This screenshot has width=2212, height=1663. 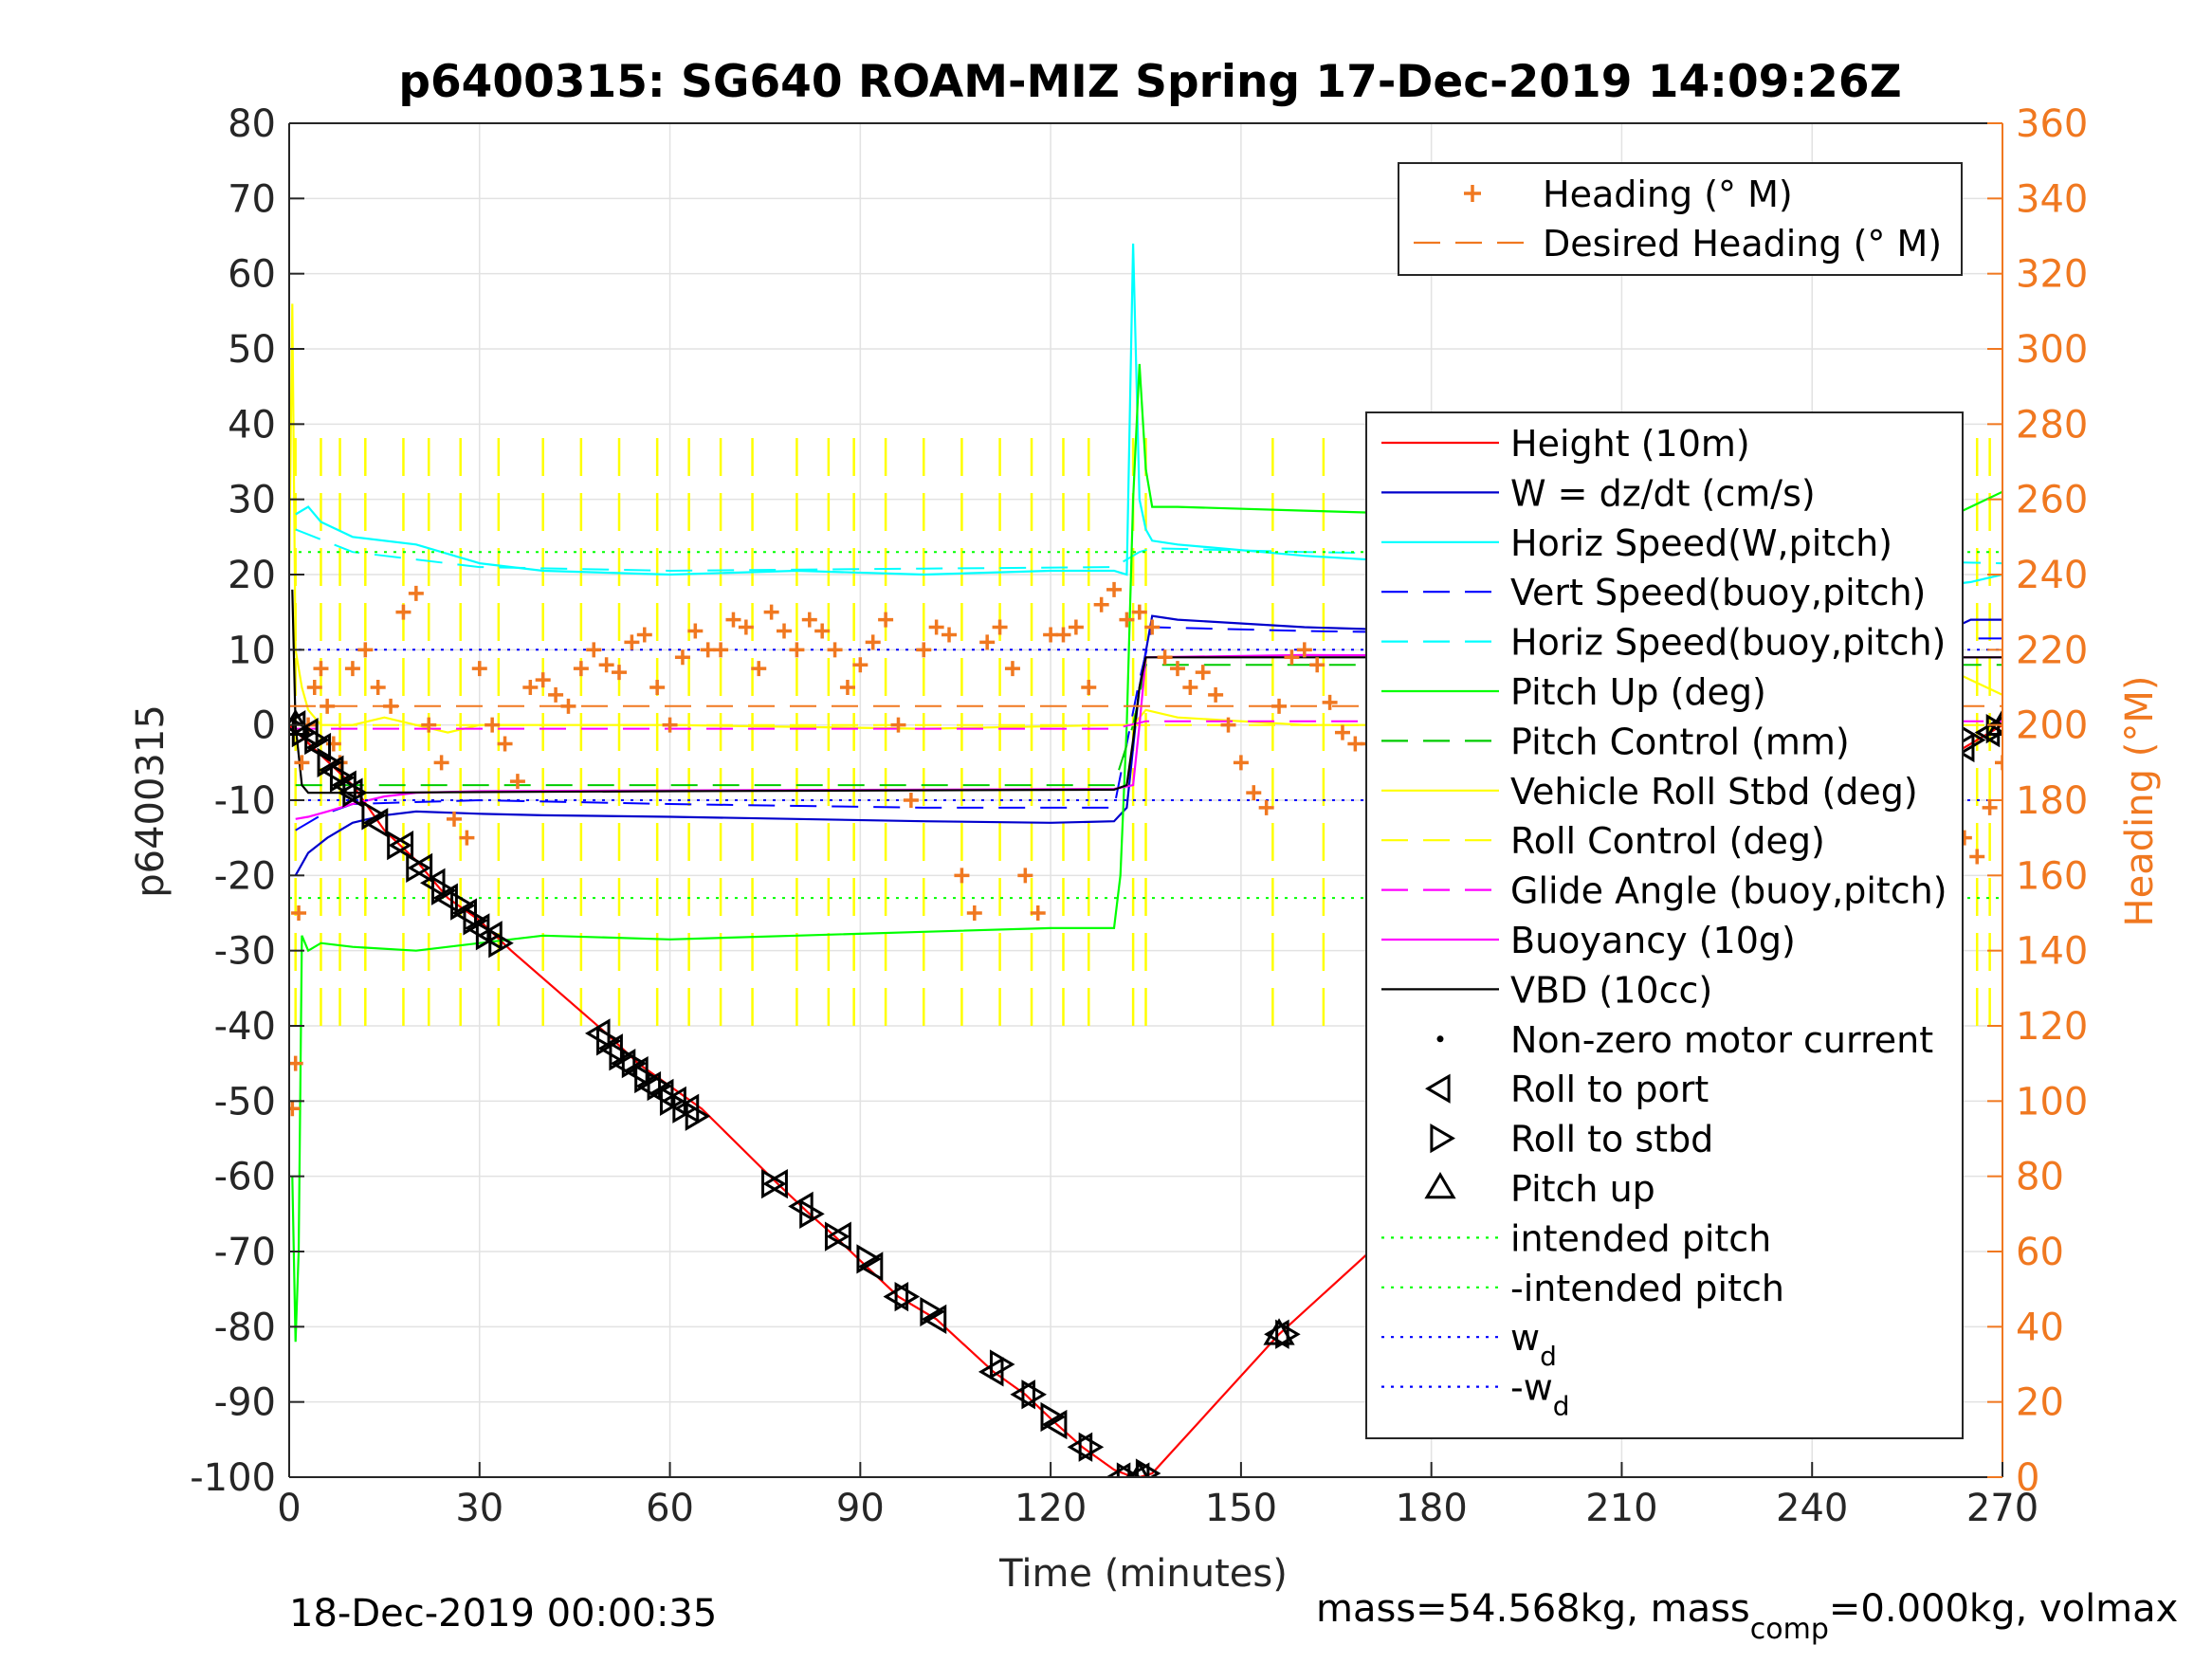 I want to click on y-tick-label-left: -80, so click(x=245, y=1327).